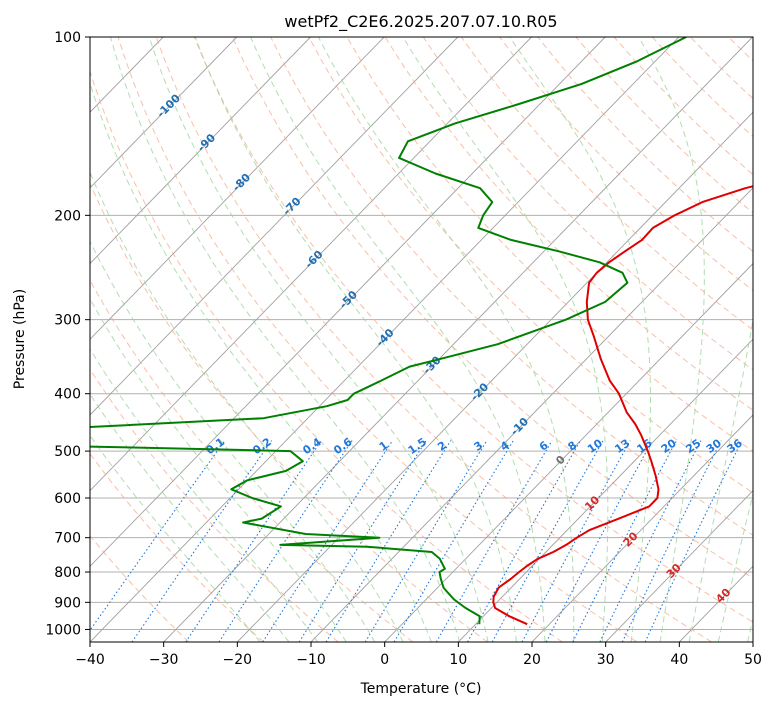  What do you see at coordinates (90, 660) in the screenshot?
I see `x-tick-label: −40` at bounding box center [90, 660].